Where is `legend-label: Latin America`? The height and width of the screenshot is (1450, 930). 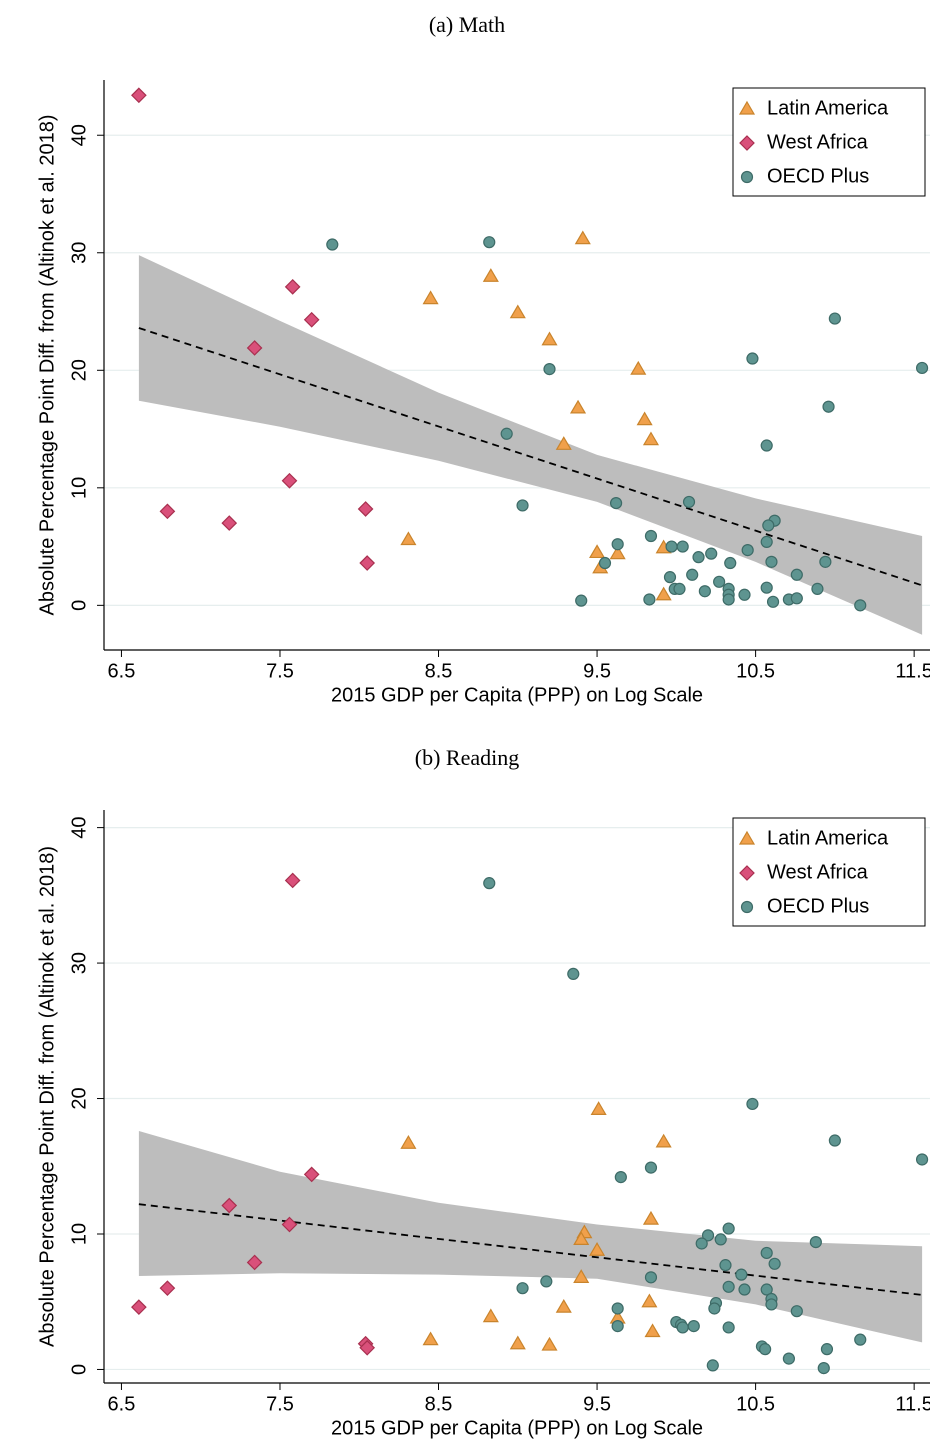
legend-label: Latin America is located at coordinates (828, 108).